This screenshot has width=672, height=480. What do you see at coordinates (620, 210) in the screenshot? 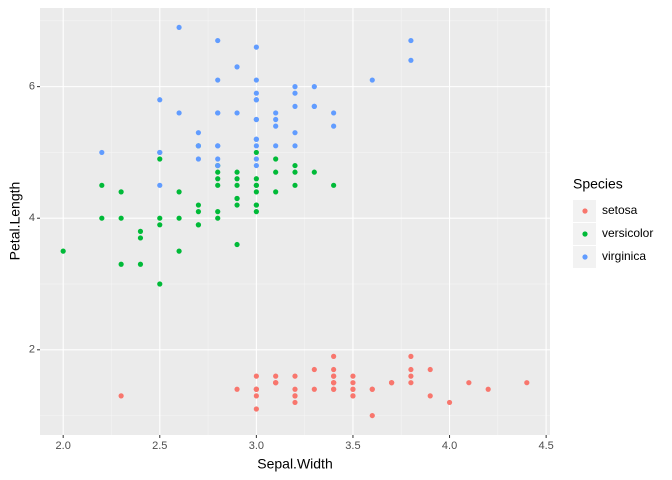
I see `legend-label: setosa` at bounding box center [620, 210].